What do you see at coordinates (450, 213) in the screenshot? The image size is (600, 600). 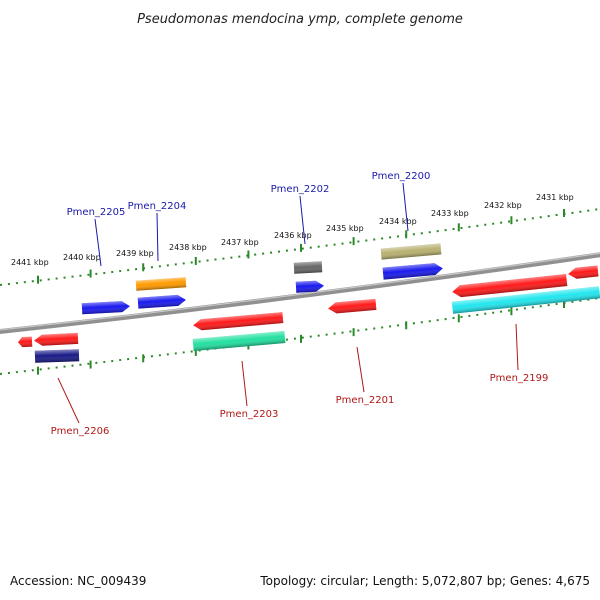 I see `scale-label: 2433 kbp` at bounding box center [450, 213].